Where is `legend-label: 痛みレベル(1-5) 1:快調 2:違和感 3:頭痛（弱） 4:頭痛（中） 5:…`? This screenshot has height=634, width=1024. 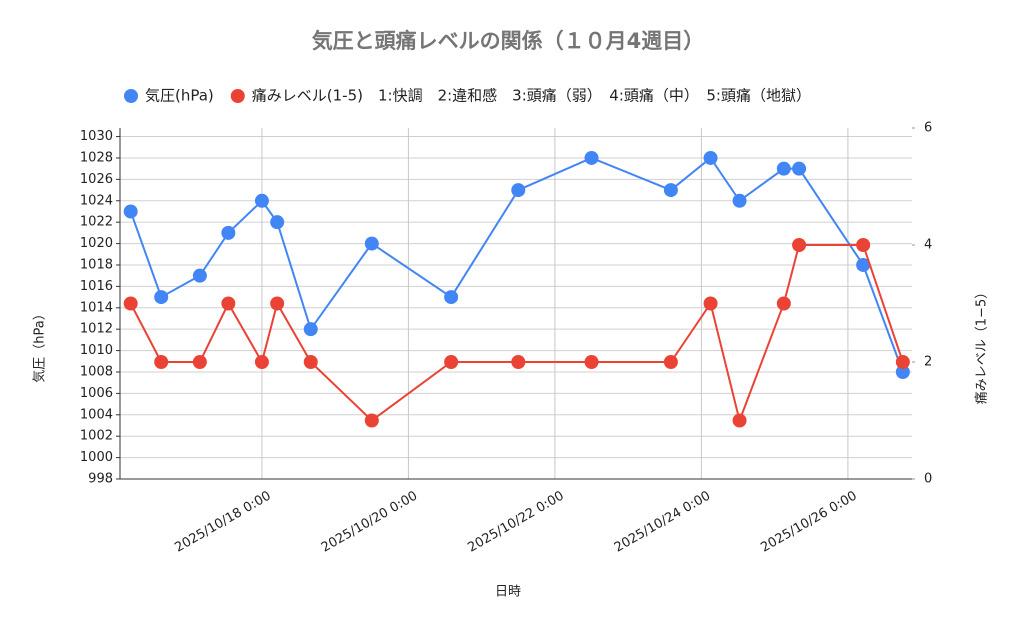
legend-label: 痛みレベル(1-5) 1:快調 2:違和感 3:頭痛（弱） 4:頭痛（中） 5:… is located at coordinates (531, 96).